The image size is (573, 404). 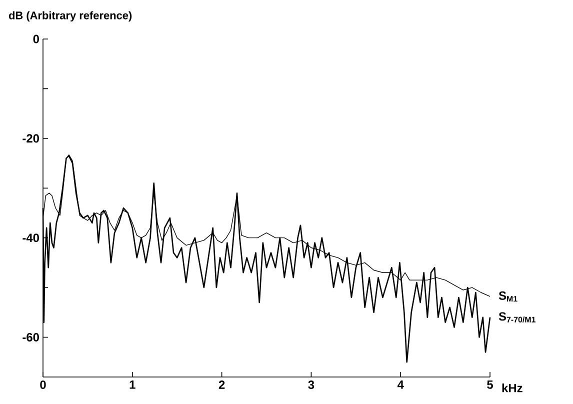 I want to click on series-label: S$_{7-70/M1}$, so click(x=517, y=317).